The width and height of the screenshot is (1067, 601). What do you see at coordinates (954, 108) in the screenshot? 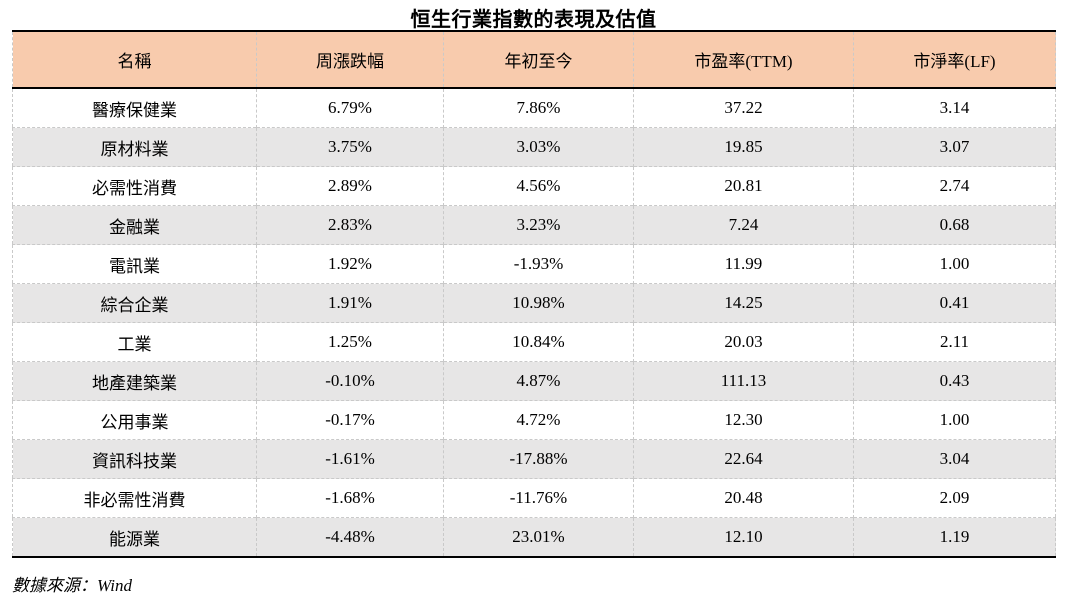
I see `value-cell: 3.14` at bounding box center [954, 108].